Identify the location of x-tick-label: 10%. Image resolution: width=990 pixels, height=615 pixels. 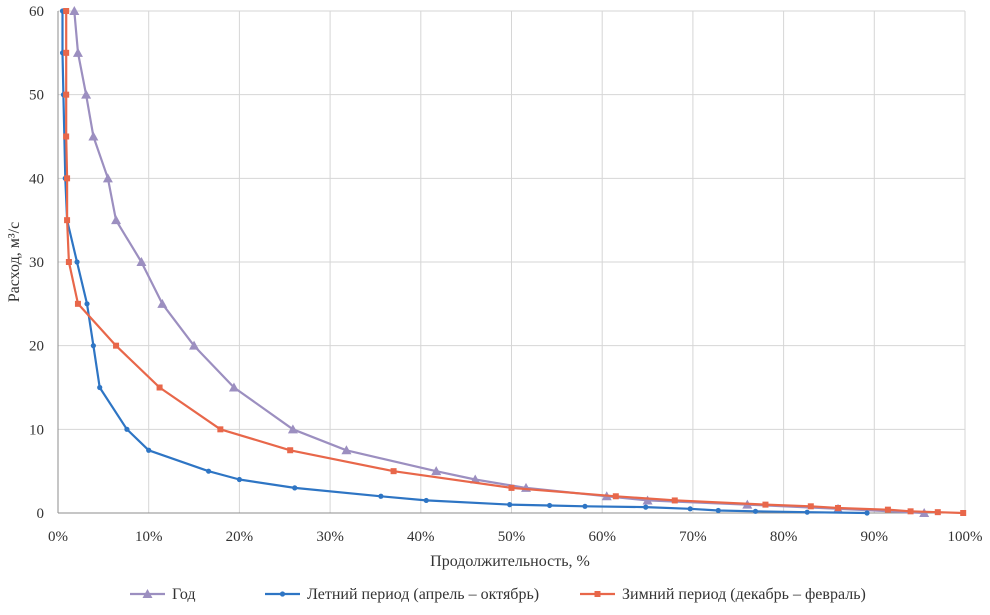
(149, 537).